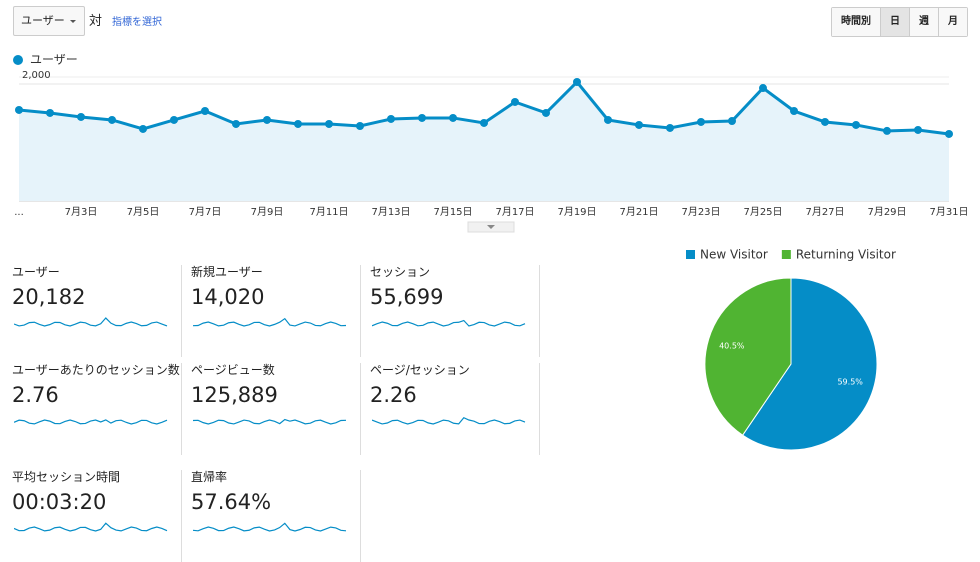  What do you see at coordinates (846, 255) in the screenshot?
I see `legend-label: Returning Visitor` at bounding box center [846, 255].